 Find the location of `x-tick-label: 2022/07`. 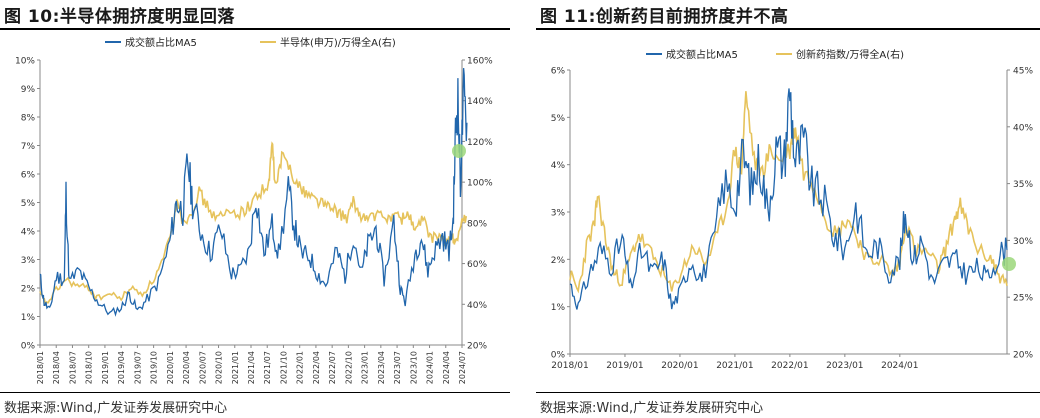

x-tick-label: 2022/07 is located at coordinates (332, 367).